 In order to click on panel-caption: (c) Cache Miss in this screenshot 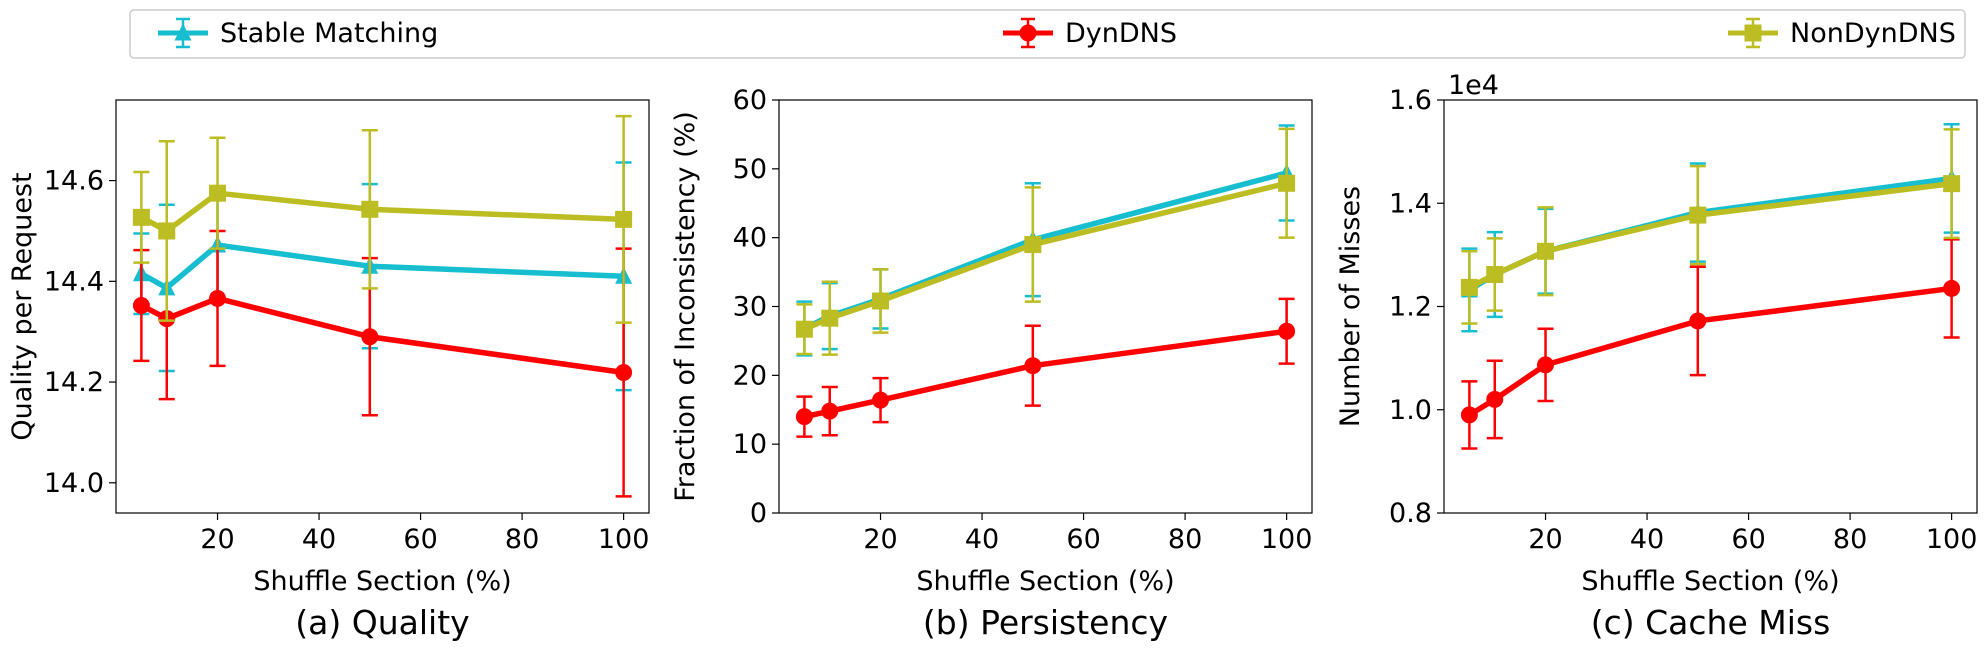, I will do `click(1711, 622)`.